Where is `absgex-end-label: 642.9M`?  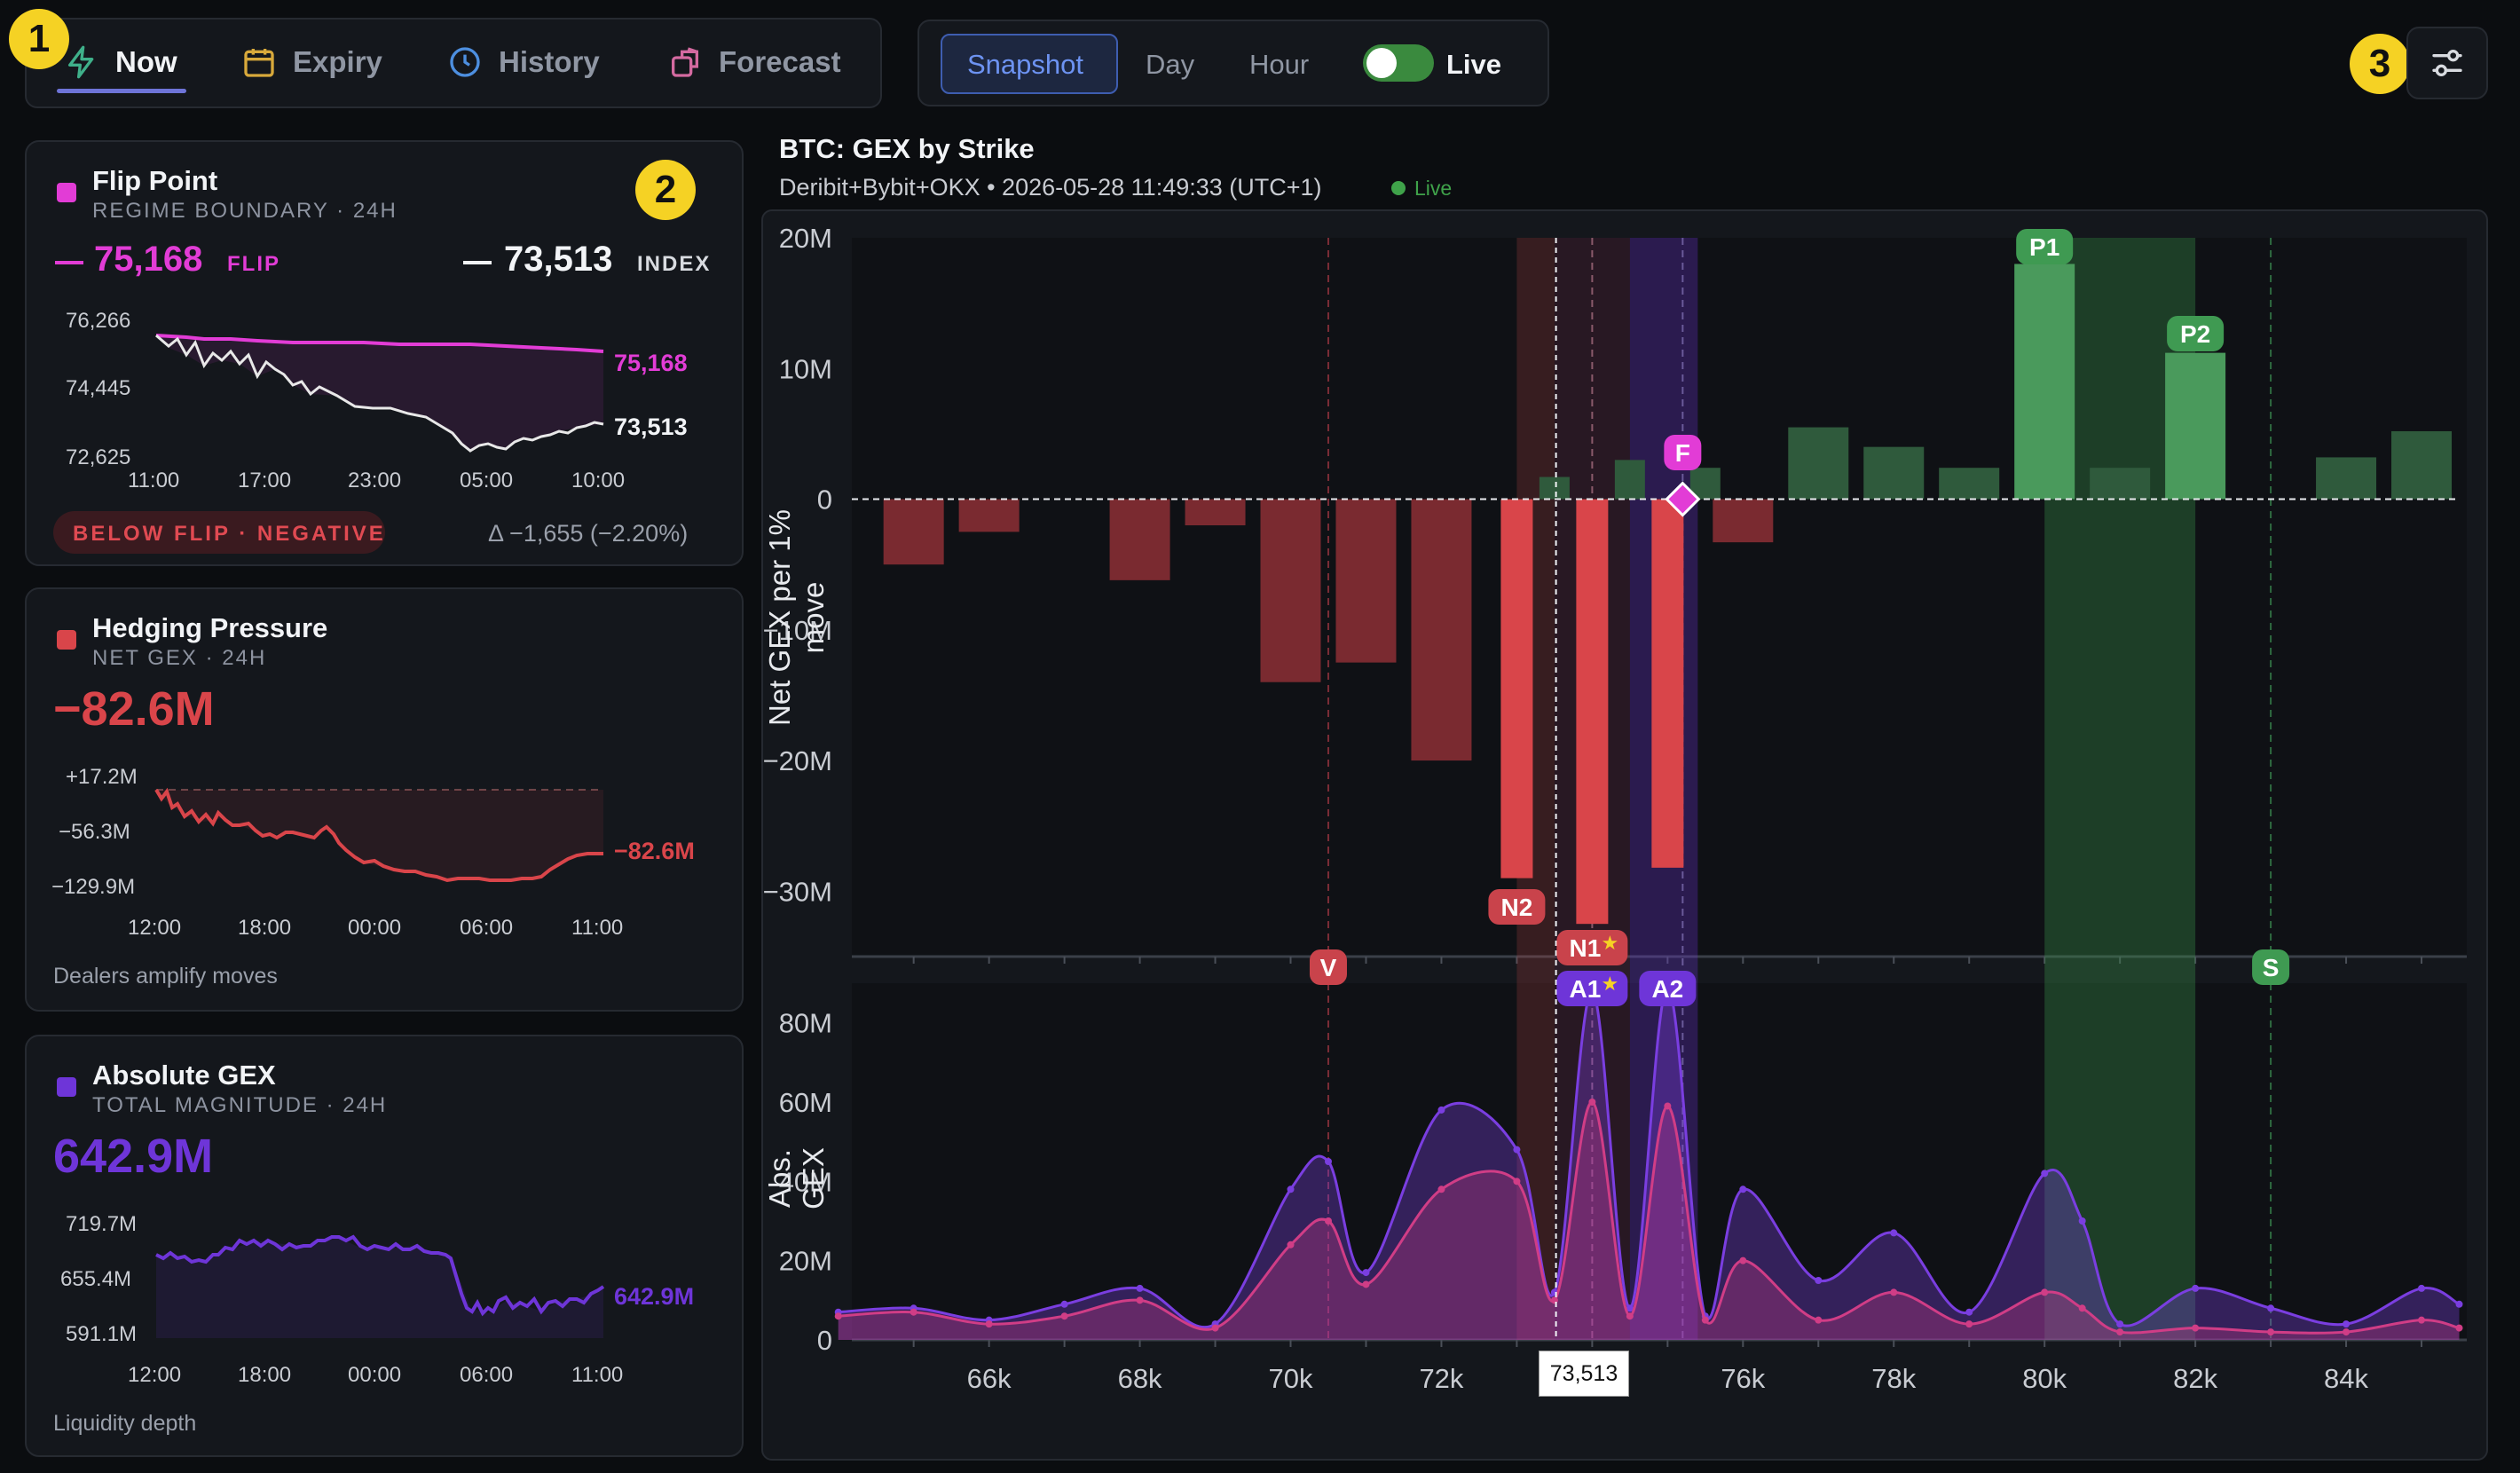
absgex-end-label: 642.9M is located at coordinates (654, 1297).